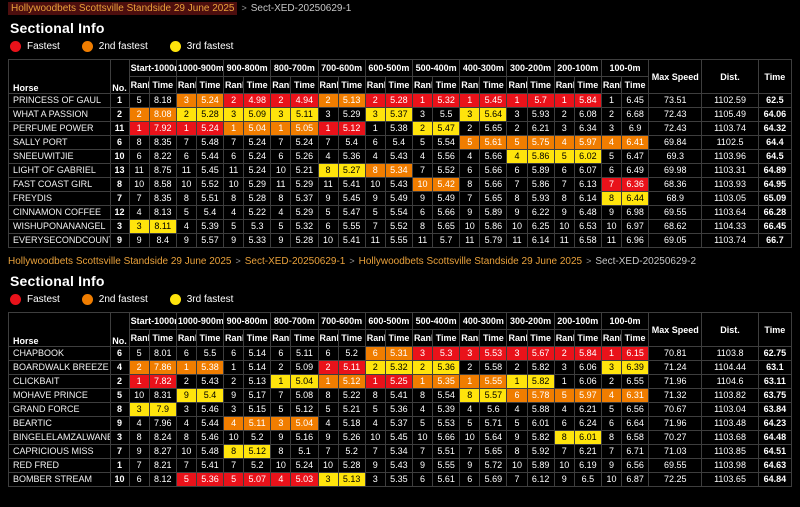  I want to click on time-cell: 5.89, so click(540, 465).